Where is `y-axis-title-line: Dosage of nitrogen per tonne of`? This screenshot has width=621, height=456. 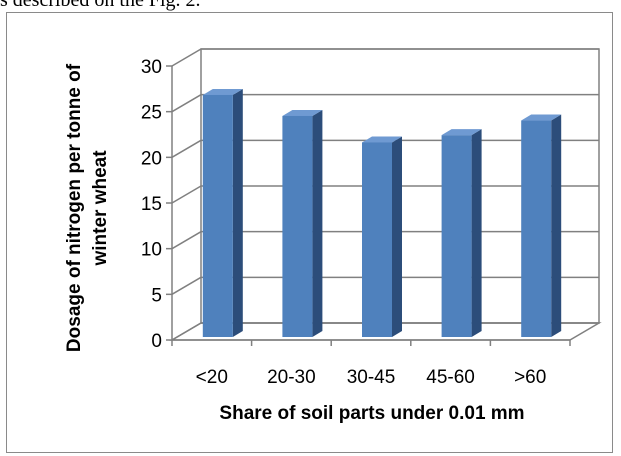
y-axis-title-line: Dosage of nitrogen per tonne of is located at coordinates (74, 207).